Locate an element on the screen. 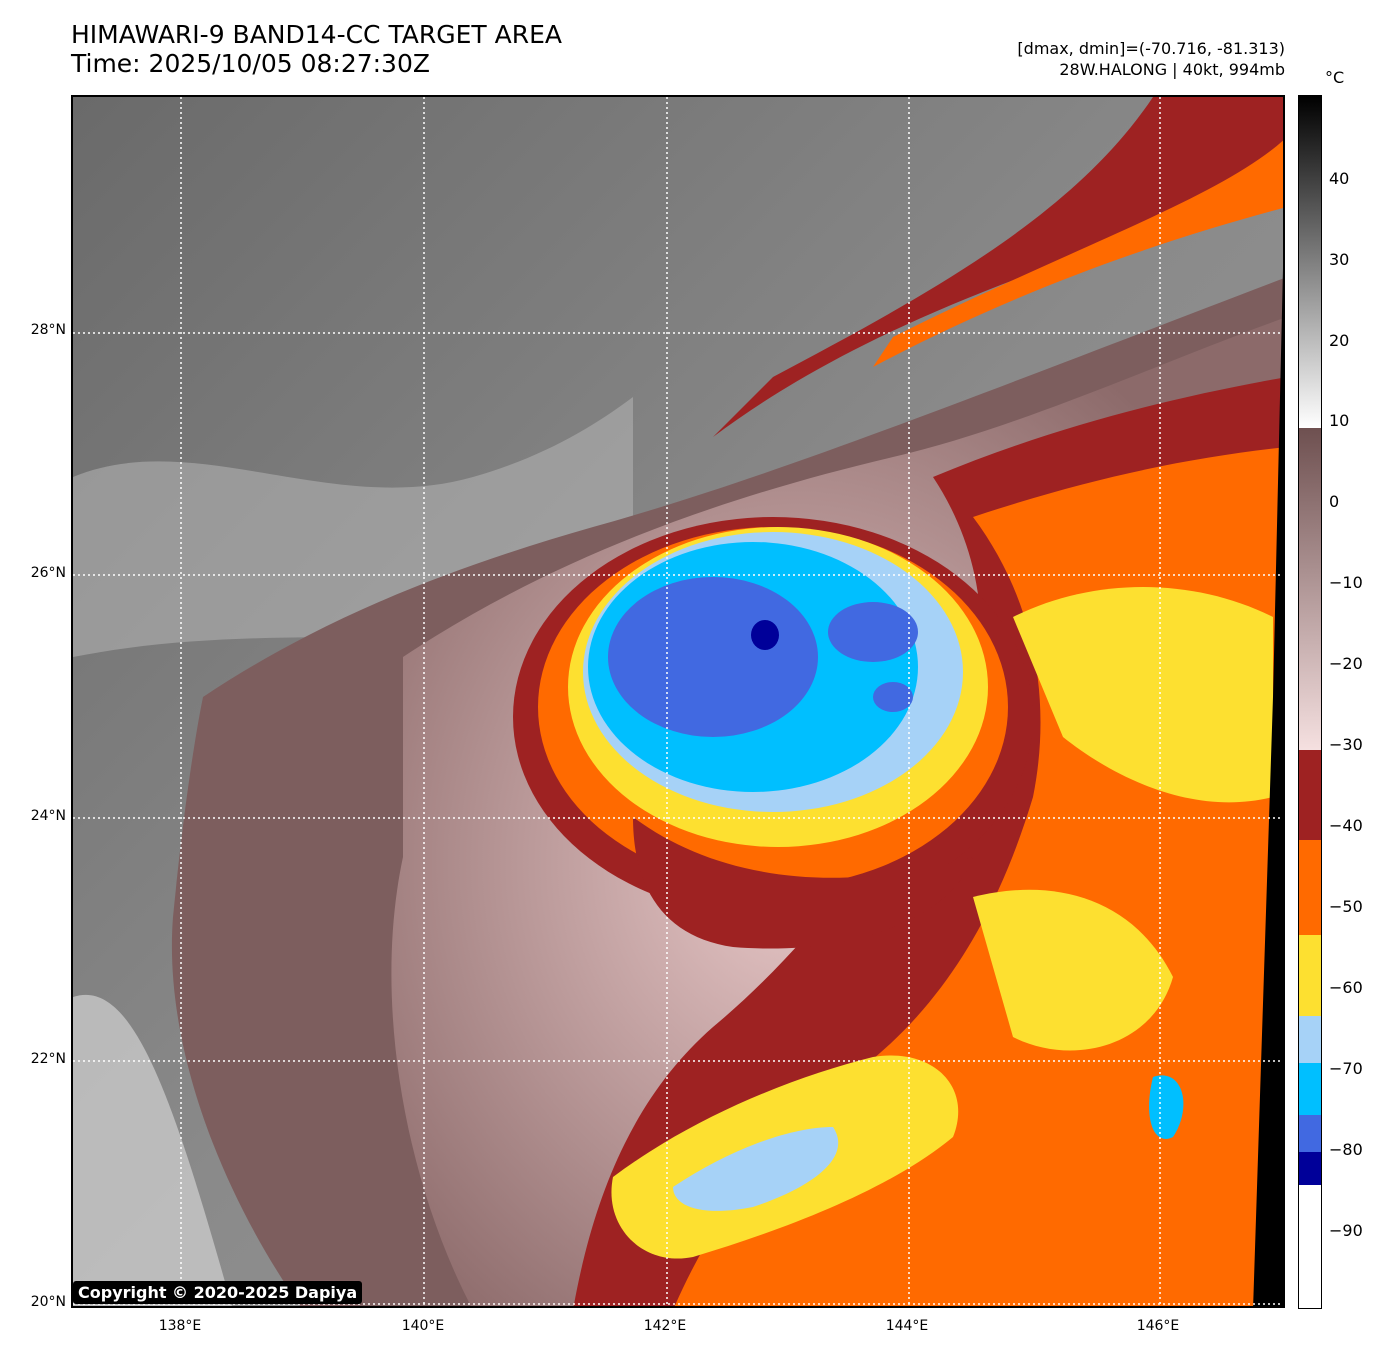  lat-label-24n: 24°N is located at coordinates (48, 816).